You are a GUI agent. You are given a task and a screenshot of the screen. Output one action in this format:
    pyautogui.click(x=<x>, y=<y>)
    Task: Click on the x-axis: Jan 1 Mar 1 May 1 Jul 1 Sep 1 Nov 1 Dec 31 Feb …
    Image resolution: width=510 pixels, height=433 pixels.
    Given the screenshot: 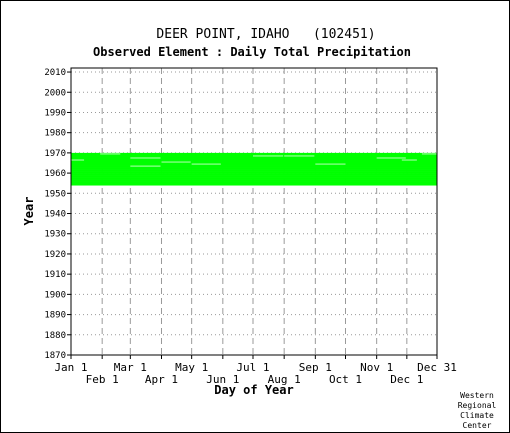 What is the action you would take?
    pyautogui.click(x=255, y=370)
    